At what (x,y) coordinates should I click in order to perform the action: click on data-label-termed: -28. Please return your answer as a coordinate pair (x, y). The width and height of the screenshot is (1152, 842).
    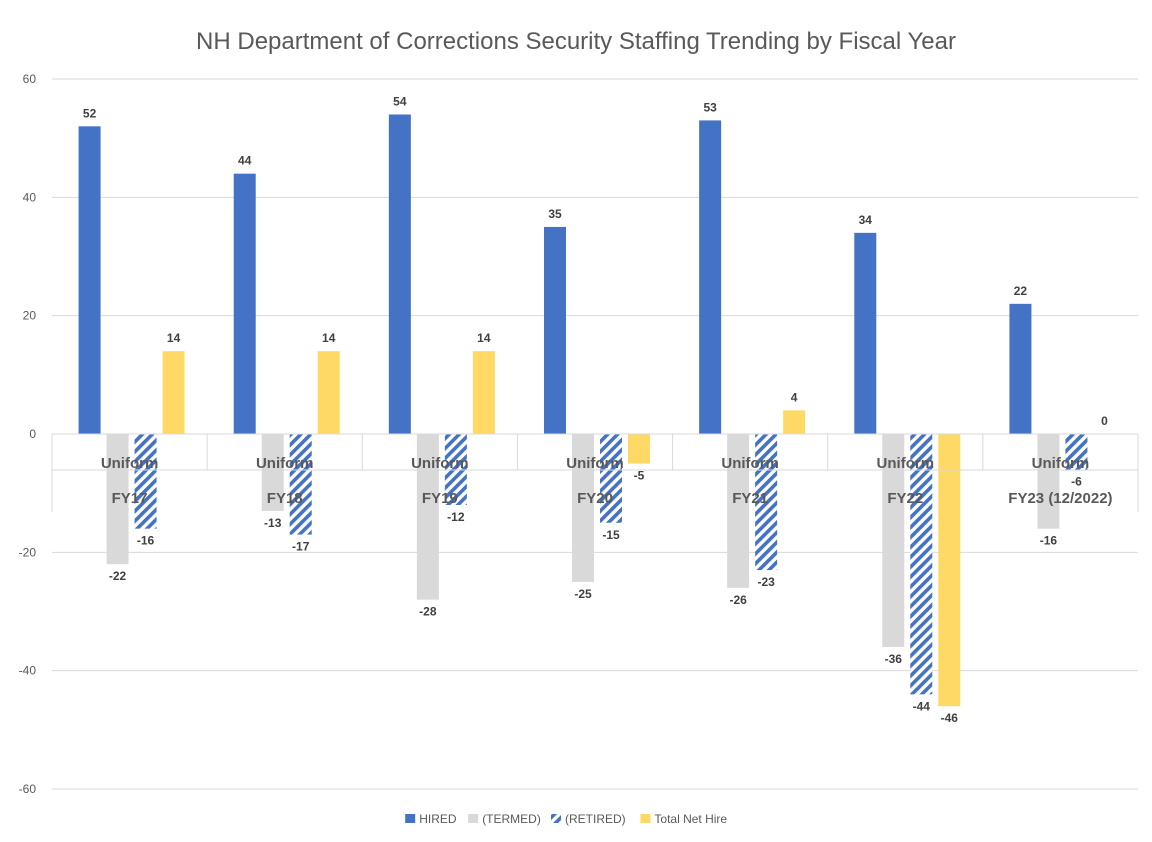
    Looking at the image, I should click on (428, 612).